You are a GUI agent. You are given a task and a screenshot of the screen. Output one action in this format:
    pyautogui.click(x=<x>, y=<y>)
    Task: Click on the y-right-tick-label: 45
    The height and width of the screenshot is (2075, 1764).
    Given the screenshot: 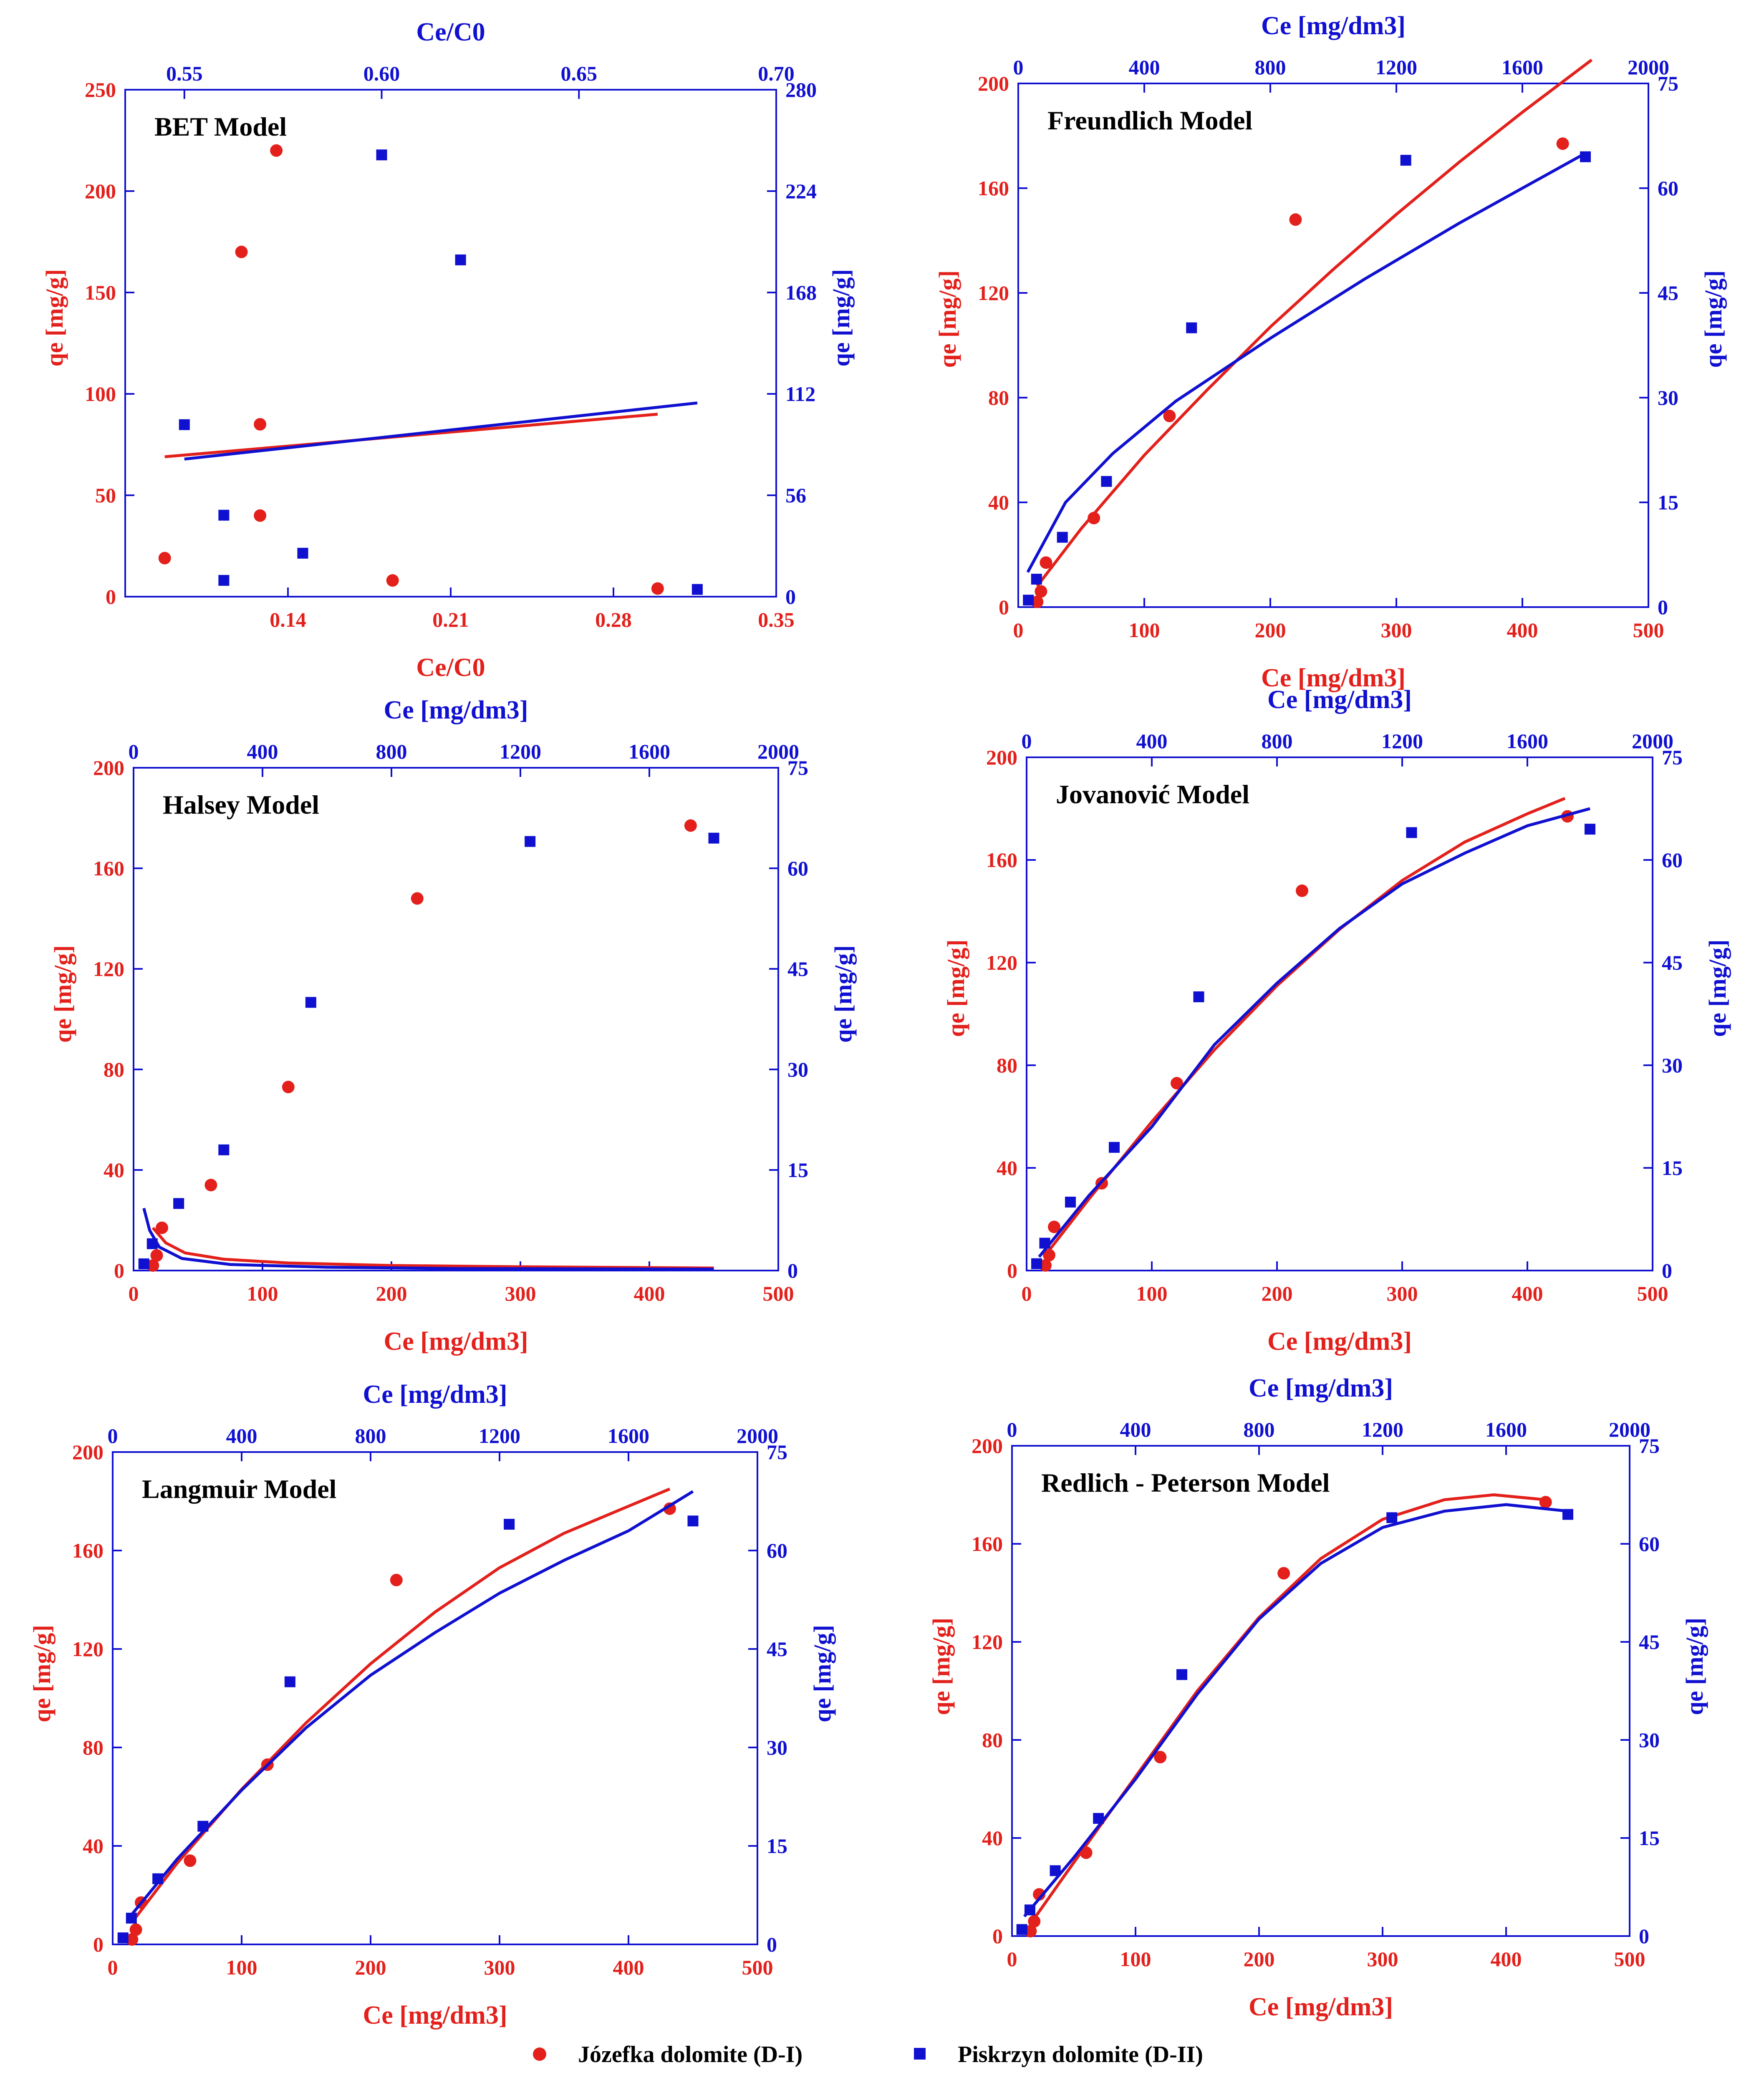 What is the action you would take?
    pyautogui.click(x=1649, y=1642)
    